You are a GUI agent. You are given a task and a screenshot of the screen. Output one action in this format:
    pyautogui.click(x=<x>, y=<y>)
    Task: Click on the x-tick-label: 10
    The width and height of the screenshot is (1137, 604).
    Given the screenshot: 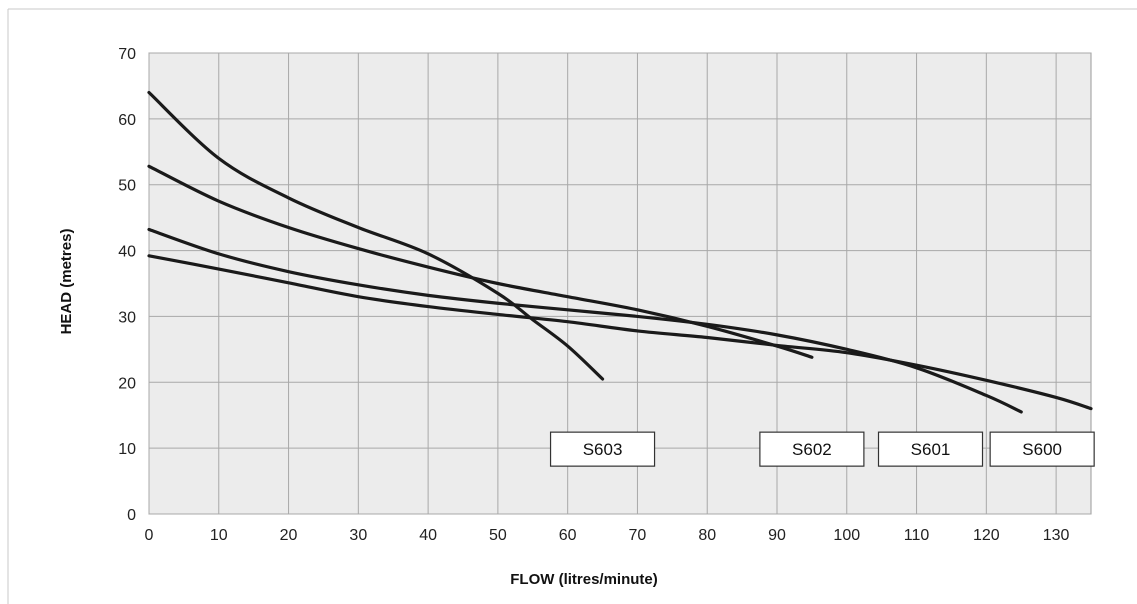 What is the action you would take?
    pyautogui.click(x=219, y=535)
    